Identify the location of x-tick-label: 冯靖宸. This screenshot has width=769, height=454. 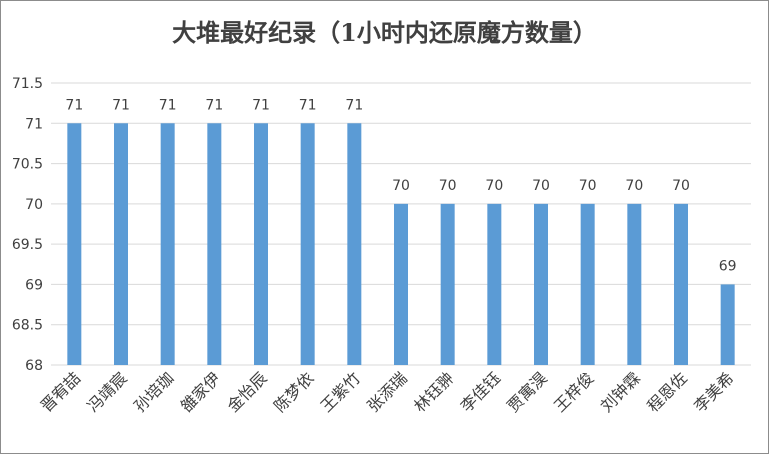
(106, 391).